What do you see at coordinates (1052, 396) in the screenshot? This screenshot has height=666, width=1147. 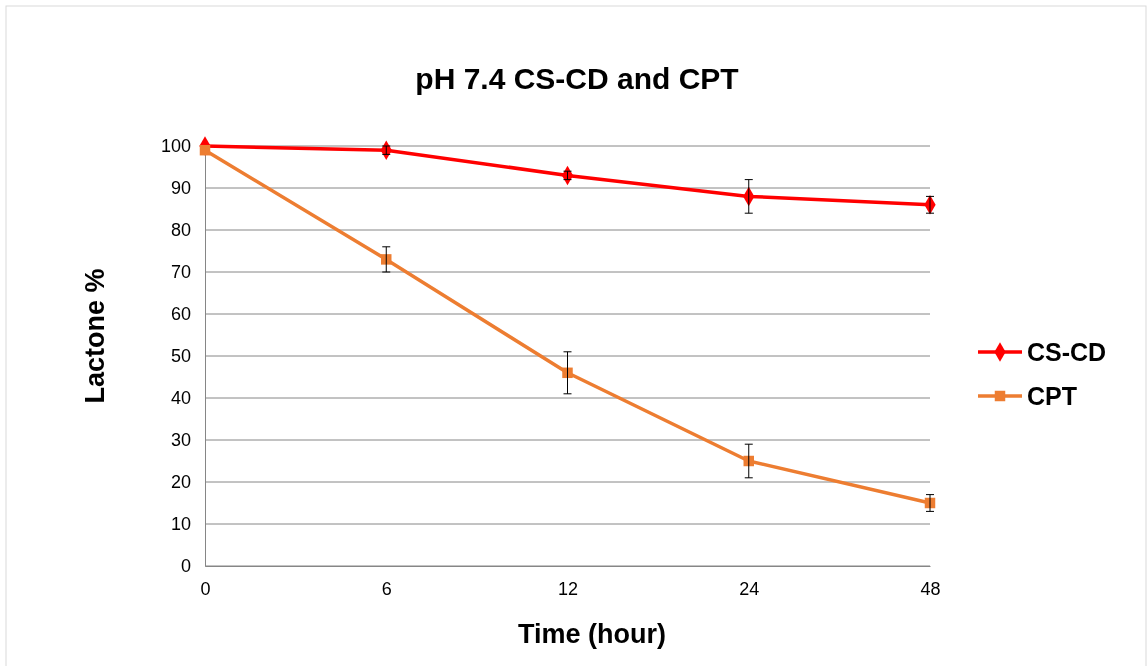 I see `legend-label: CPT` at bounding box center [1052, 396].